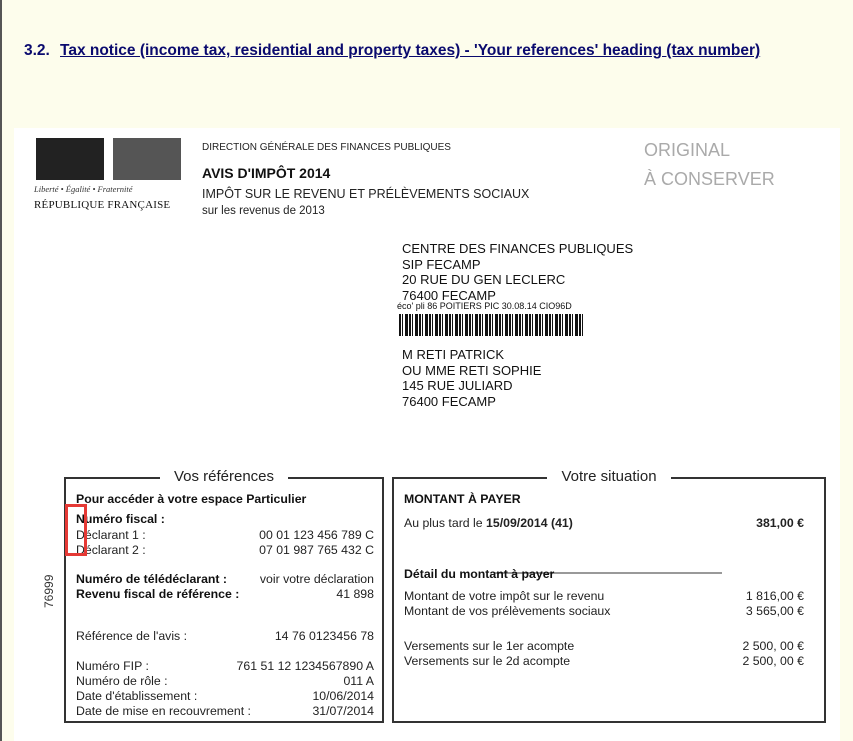  I want to click on ref-row: Date de mise en recouvrement :31/07/2014, so click(225, 711).